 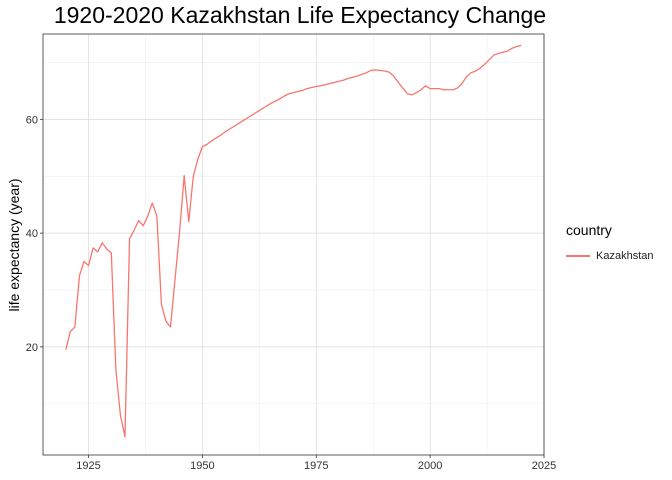 What do you see at coordinates (578, 256) in the screenshot?
I see `legend-key-line` at bounding box center [578, 256].